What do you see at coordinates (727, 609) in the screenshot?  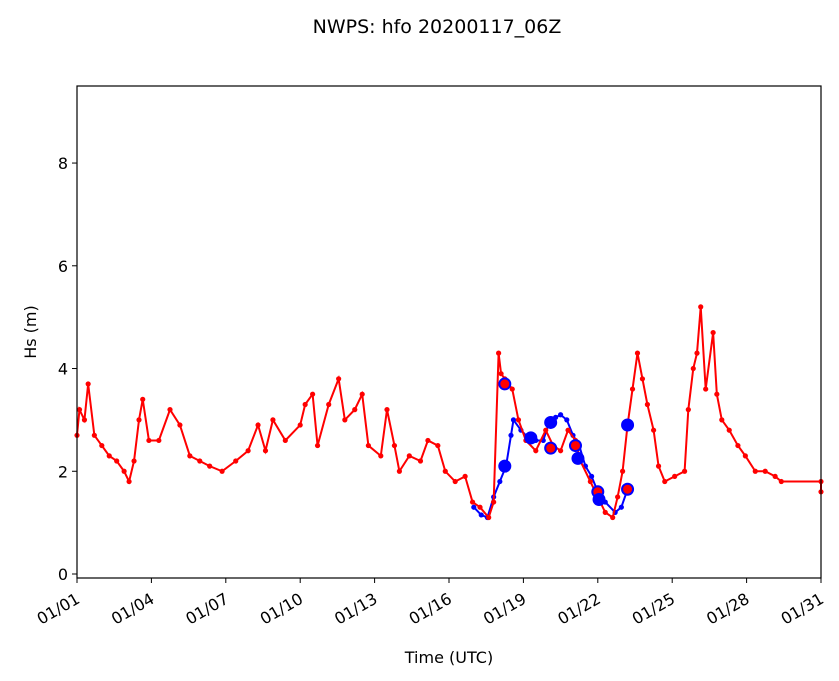 I see `x-tick-label: 01/28` at bounding box center [727, 609].